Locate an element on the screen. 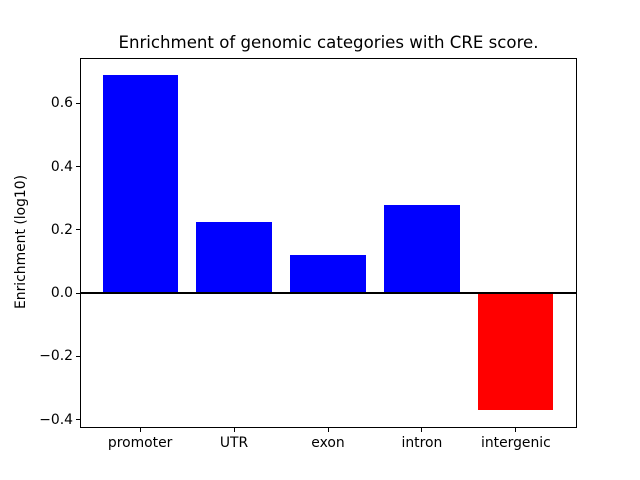  y-tick-label: 0.0 is located at coordinates (61, 293).